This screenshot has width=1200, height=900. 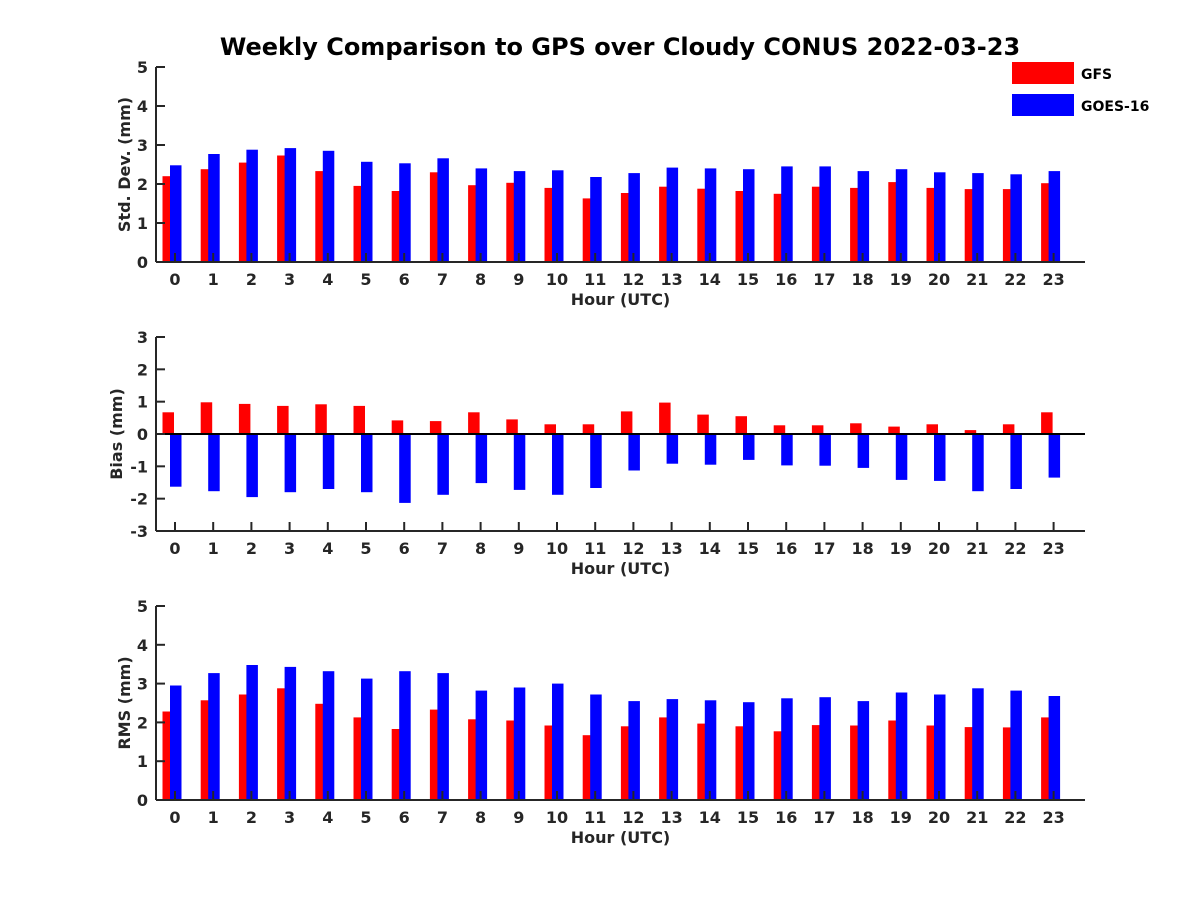 What do you see at coordinates (142, 67) in the screenshot?
I see `y-tick-label: 5` at bounding box center [142, 67].